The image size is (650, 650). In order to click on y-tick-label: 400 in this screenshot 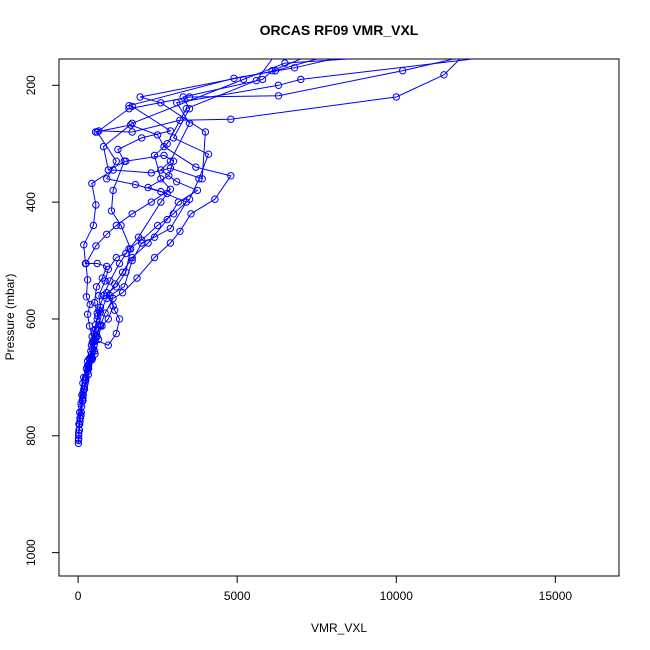, I will do `click(31, 202)`.